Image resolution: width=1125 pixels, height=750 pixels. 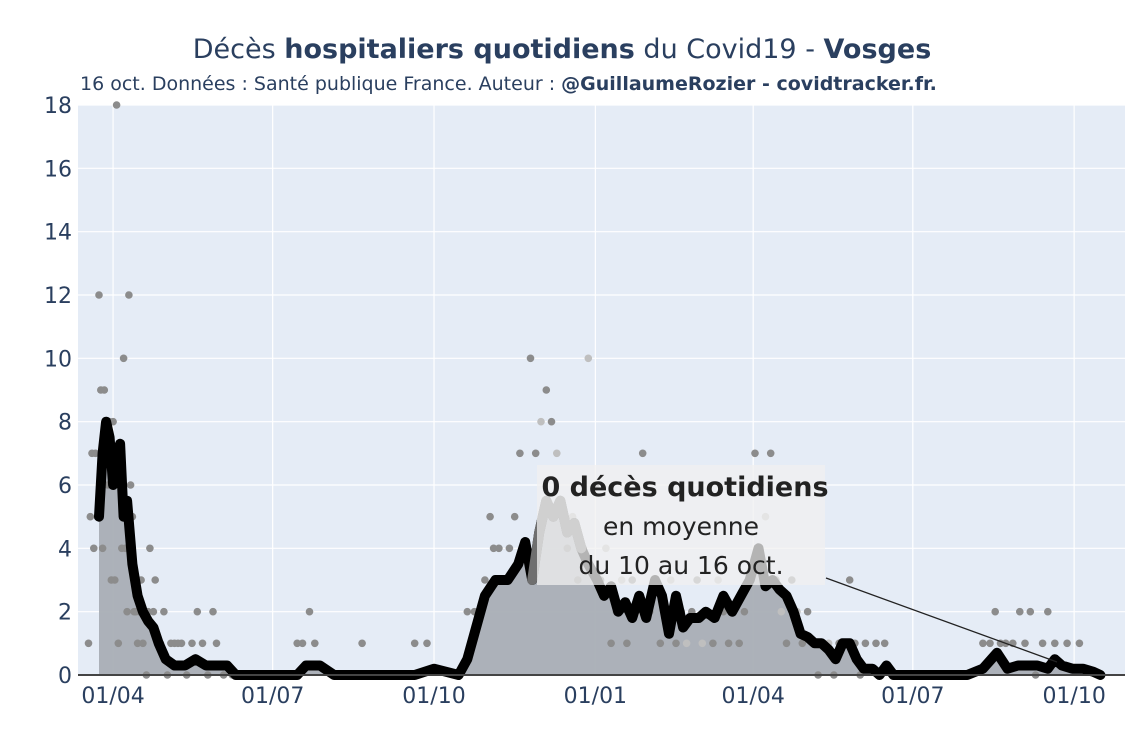 What do you see at coordinates (729, 49) in the screenshot?
I see `chart-title-part3: du Covid19 -` at bounding box center [729, 49].